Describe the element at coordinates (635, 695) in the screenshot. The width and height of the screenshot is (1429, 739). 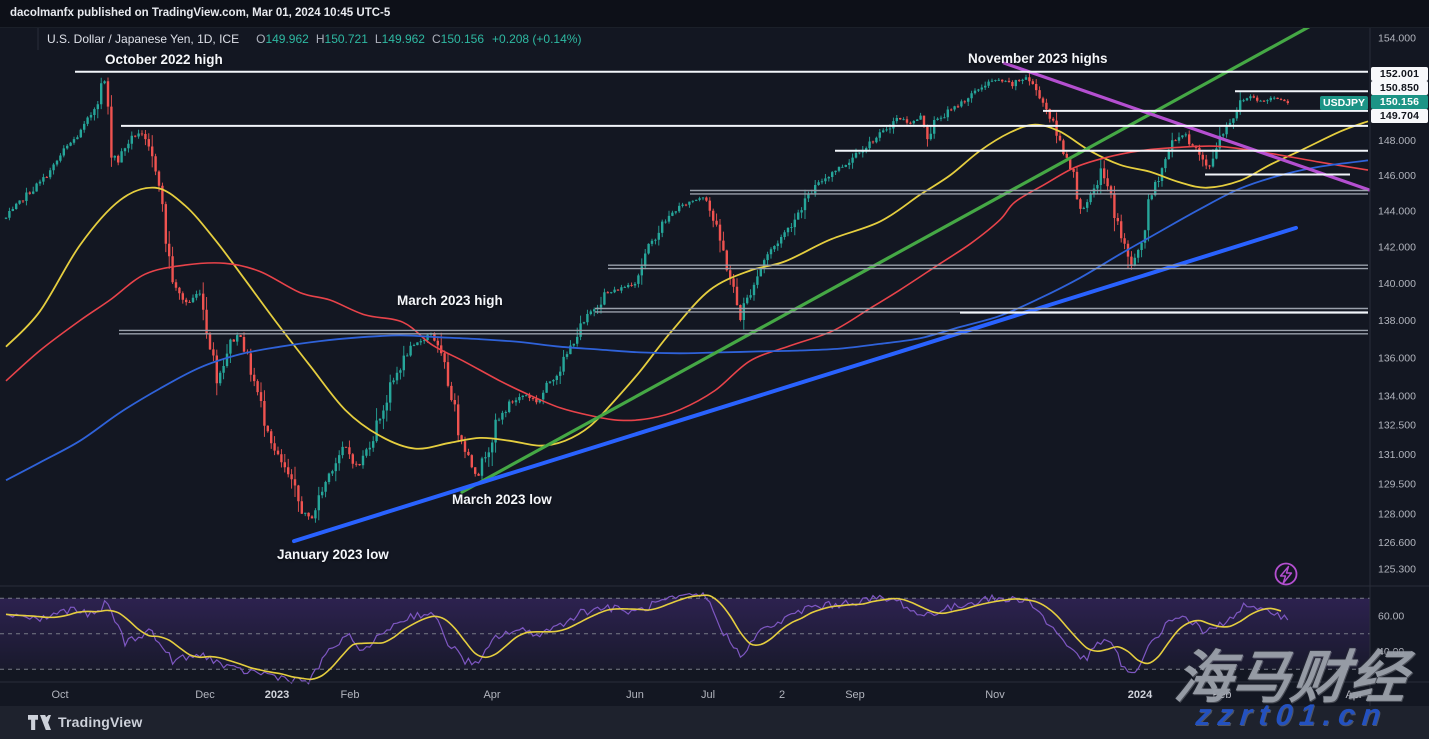
I see `time-tick-Jun: Jun` at that location.